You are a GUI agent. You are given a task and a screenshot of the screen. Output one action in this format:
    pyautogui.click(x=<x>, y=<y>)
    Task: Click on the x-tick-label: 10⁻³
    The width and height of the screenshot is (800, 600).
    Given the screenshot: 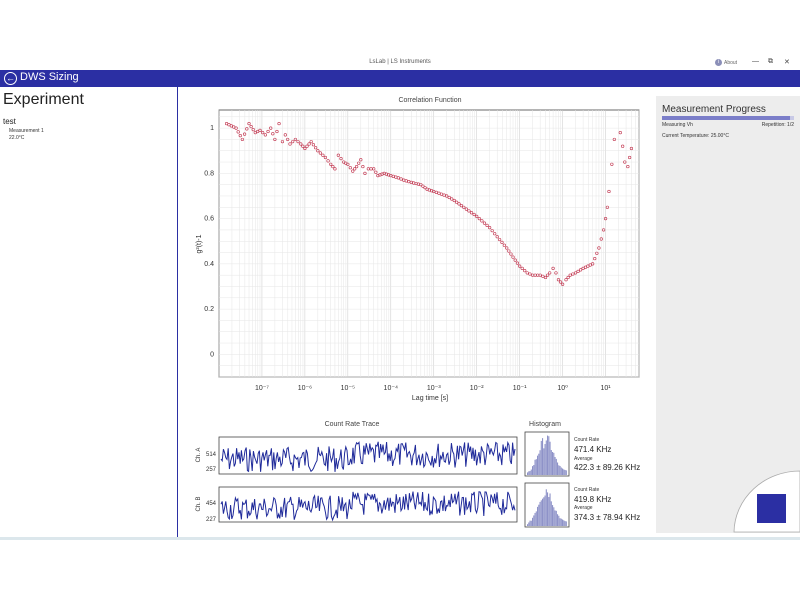 What is the action you would take?
    pyautogui.click(x=434, y=388)
    